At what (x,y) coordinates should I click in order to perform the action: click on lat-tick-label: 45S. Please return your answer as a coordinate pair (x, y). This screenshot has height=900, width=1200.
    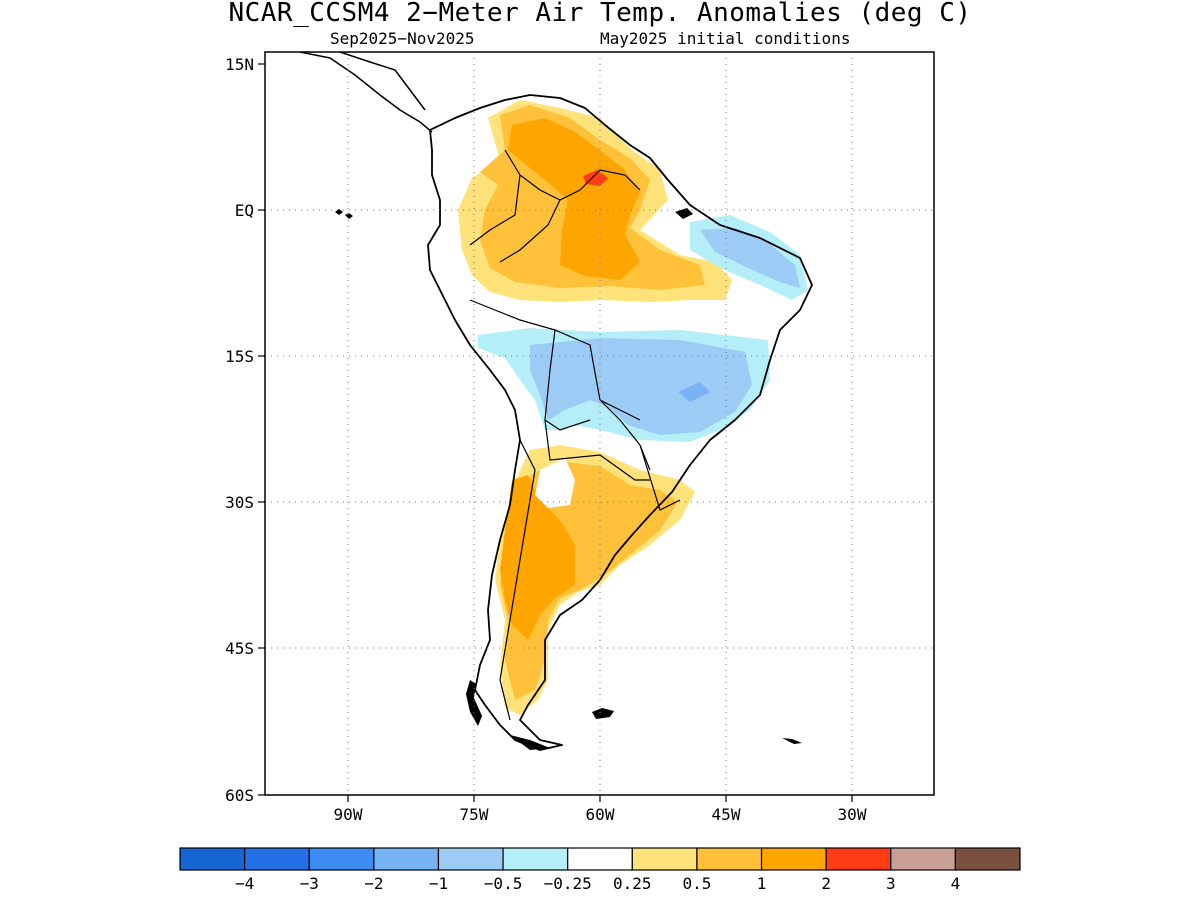
    Looking at the image, I should click on (239, 648).